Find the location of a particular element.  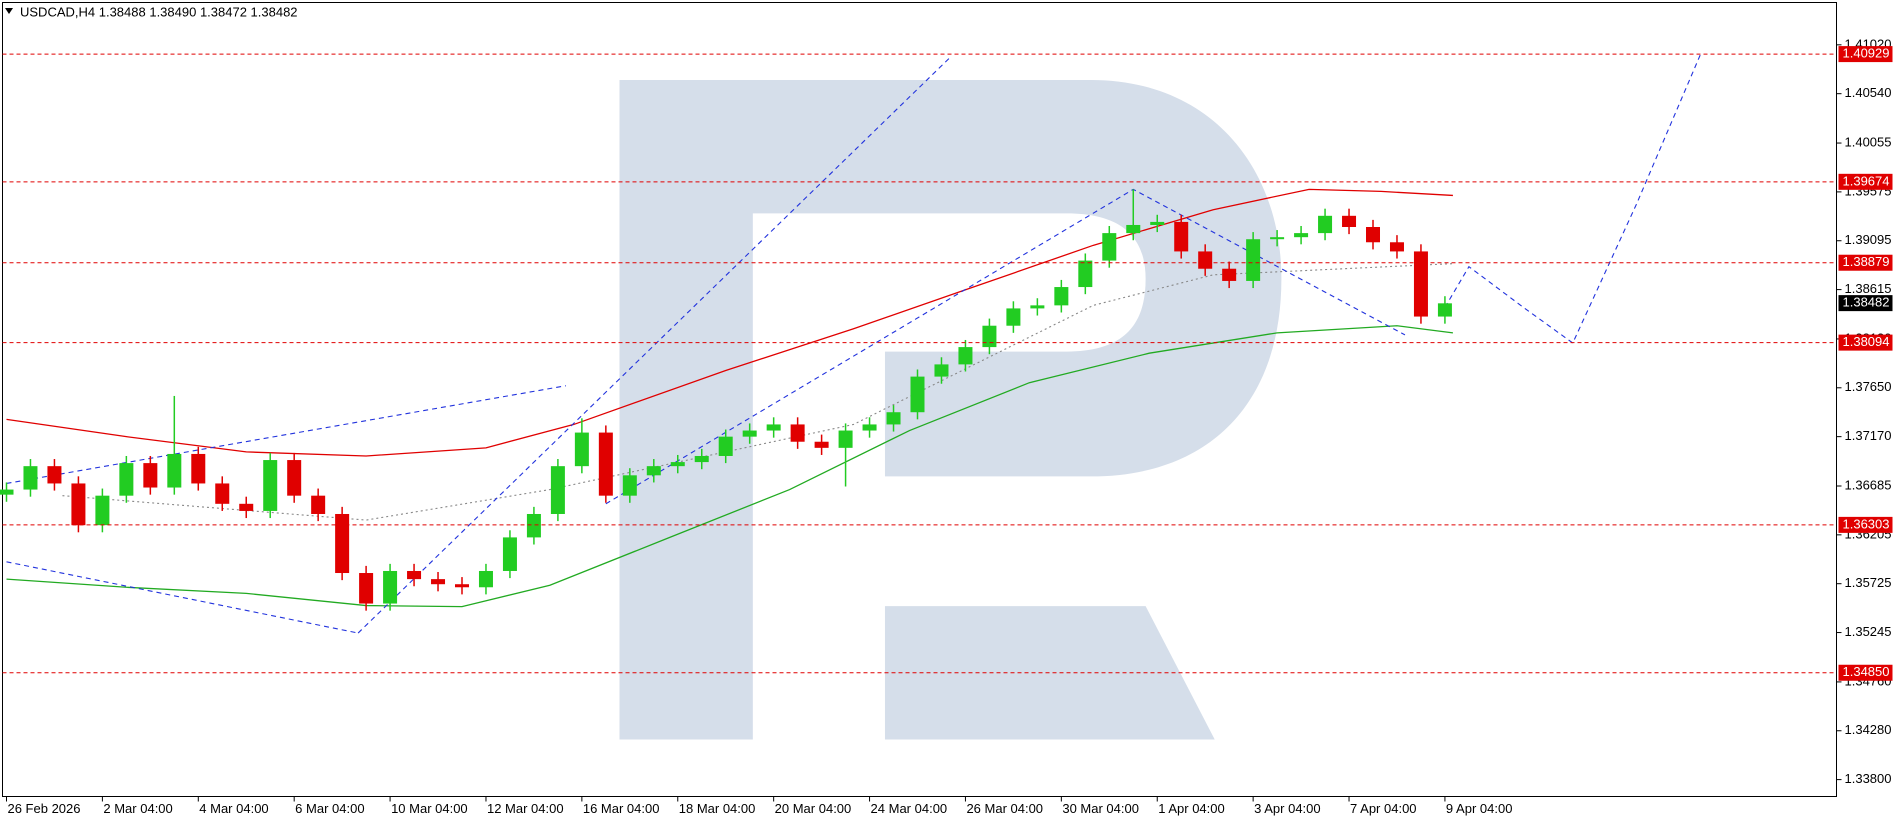

x-tick-label: 16 Mar 04:00 is located at coordinates (621, 808).